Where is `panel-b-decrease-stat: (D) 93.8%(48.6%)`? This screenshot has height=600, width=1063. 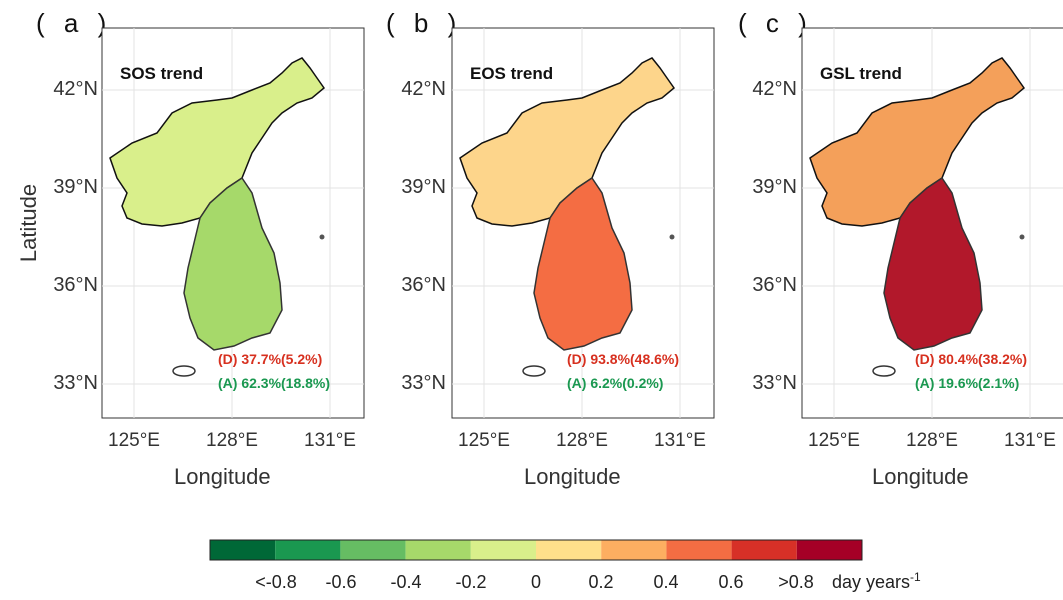
panel-b-decrease-stat: (D) 93.8%(48.6%) is located at coordinates (623, 359).